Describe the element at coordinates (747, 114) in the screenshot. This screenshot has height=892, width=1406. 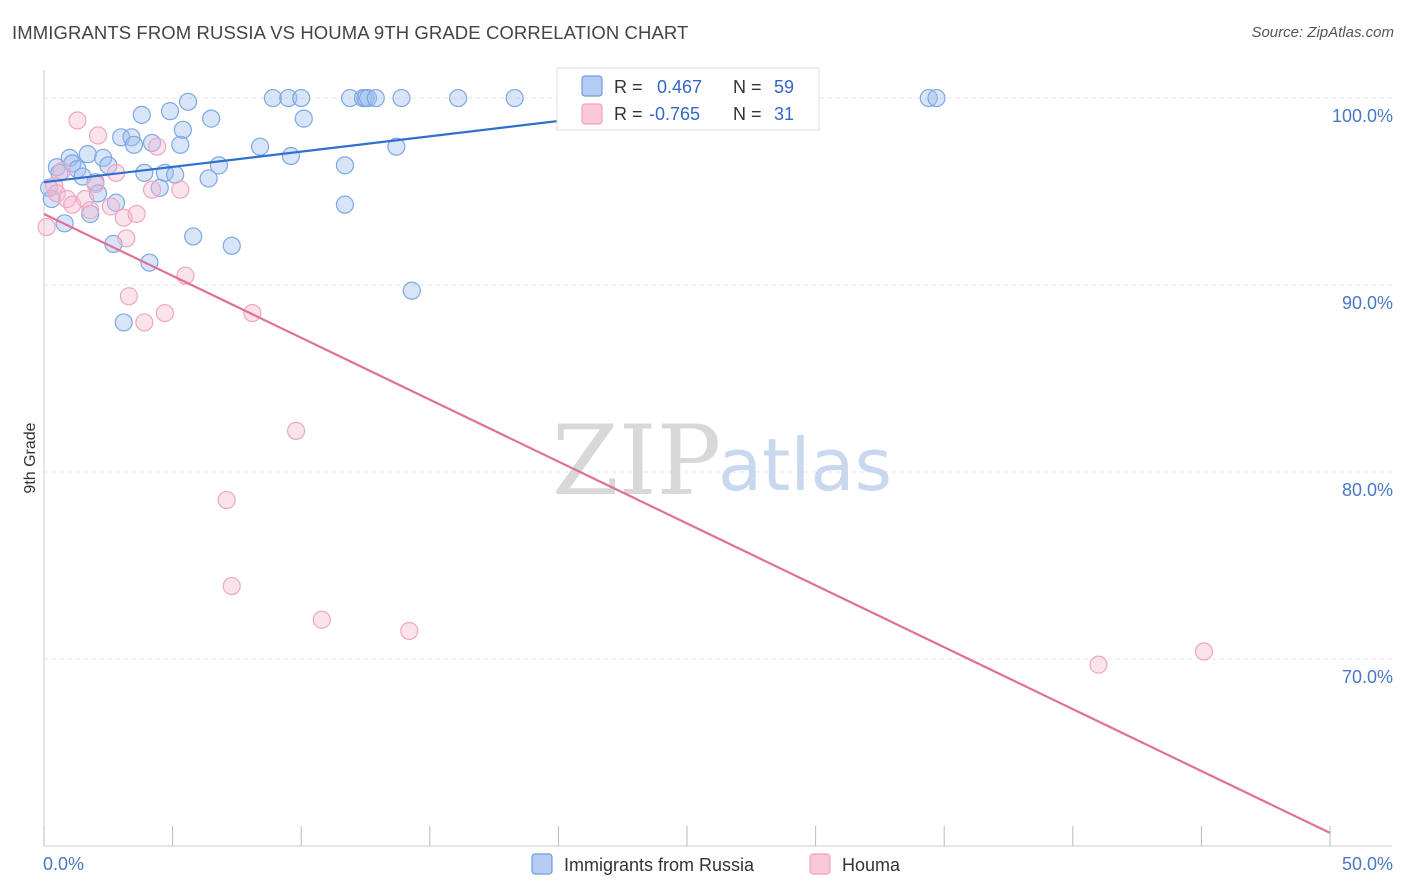
I see `stats-n-label-2: N =` at that location.